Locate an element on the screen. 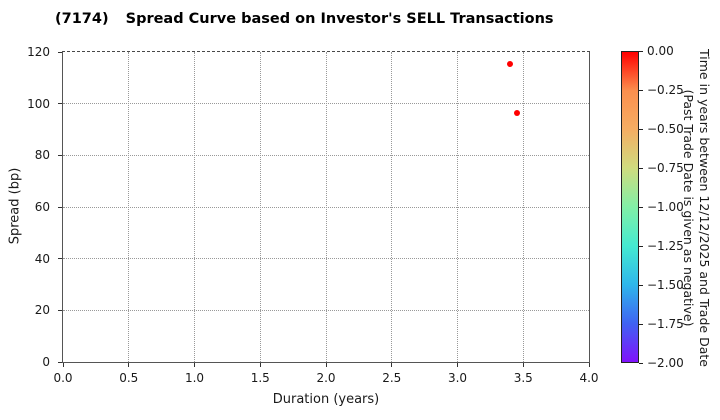  colorbar-tick-label-4: −1.00 is located at coordinates (665, 207).